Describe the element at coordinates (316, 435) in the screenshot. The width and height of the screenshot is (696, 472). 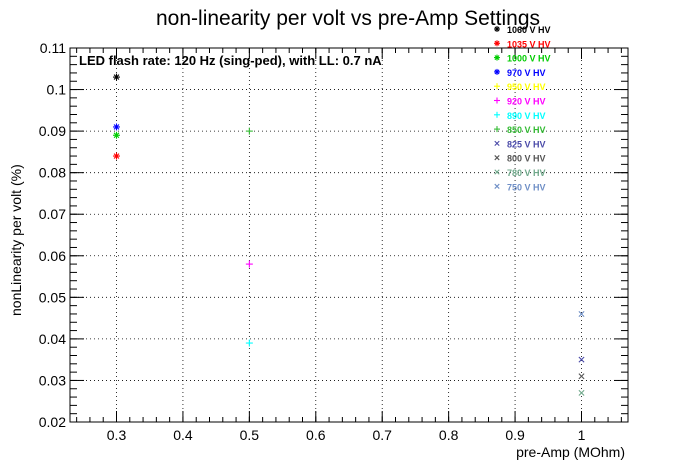
I see `x-tick-label: 0.6` at that location.